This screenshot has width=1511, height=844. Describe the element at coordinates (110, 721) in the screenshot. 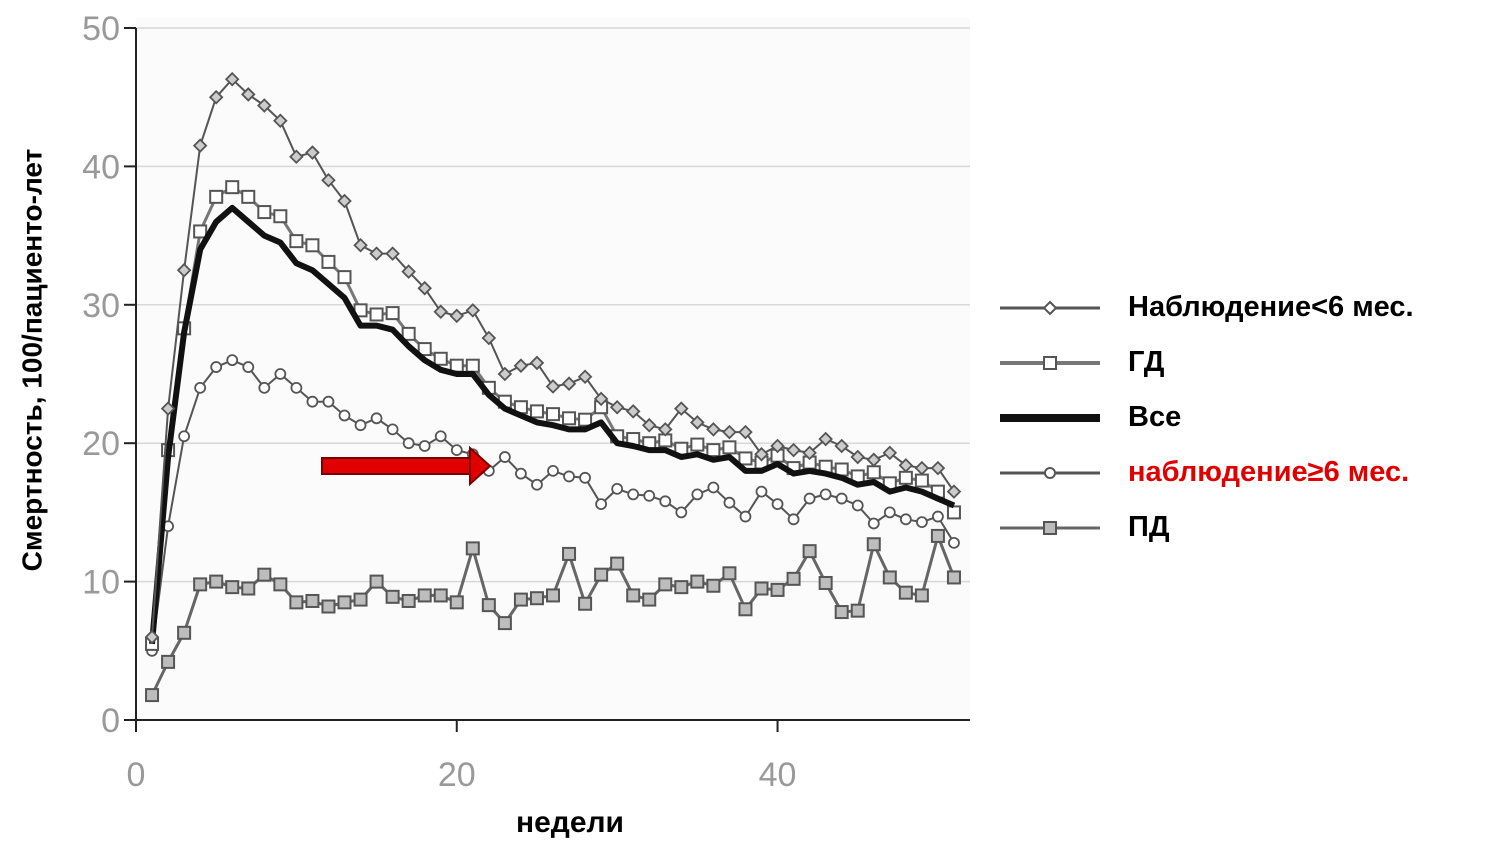

I see `y-tick-label: 0` at that location.